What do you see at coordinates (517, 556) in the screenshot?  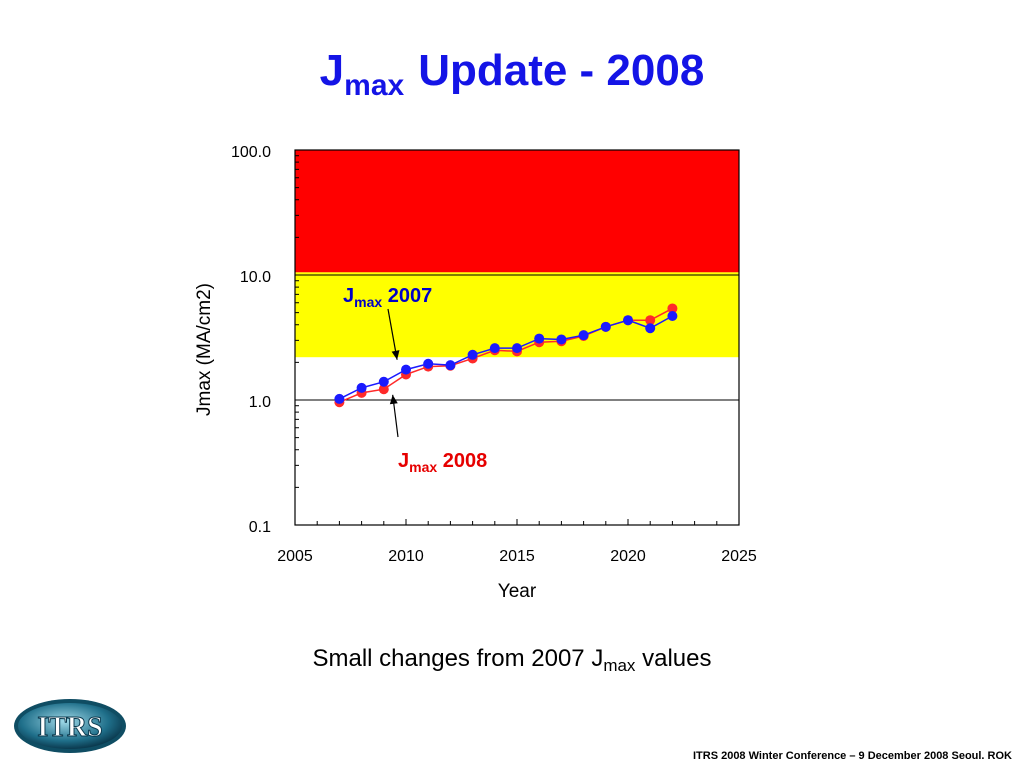 I see `x-tick-label: 2015` at bounding box center [517, 556].